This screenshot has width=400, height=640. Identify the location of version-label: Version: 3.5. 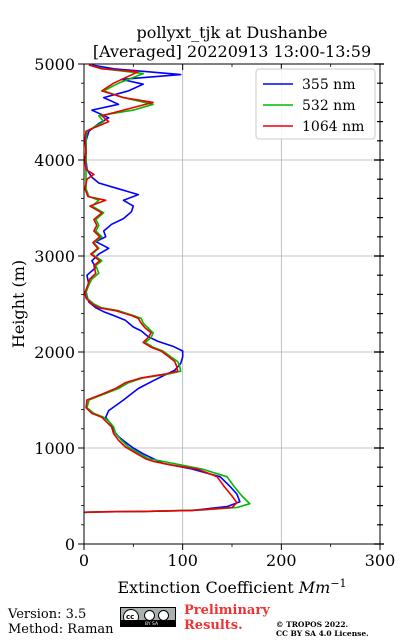
(47, 614).